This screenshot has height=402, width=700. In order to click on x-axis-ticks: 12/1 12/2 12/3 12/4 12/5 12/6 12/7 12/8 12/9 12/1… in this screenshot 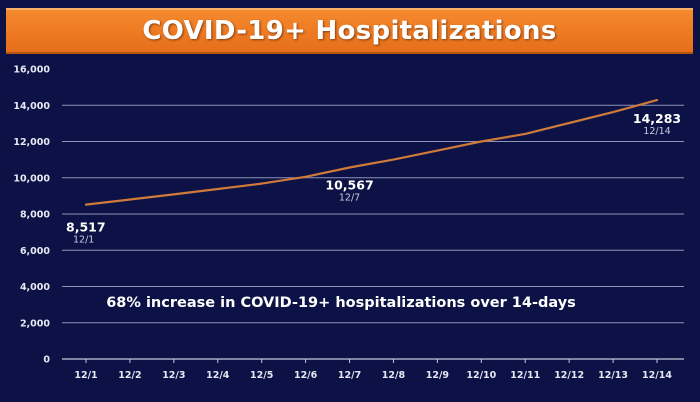, I will do `click(373, 370)`.